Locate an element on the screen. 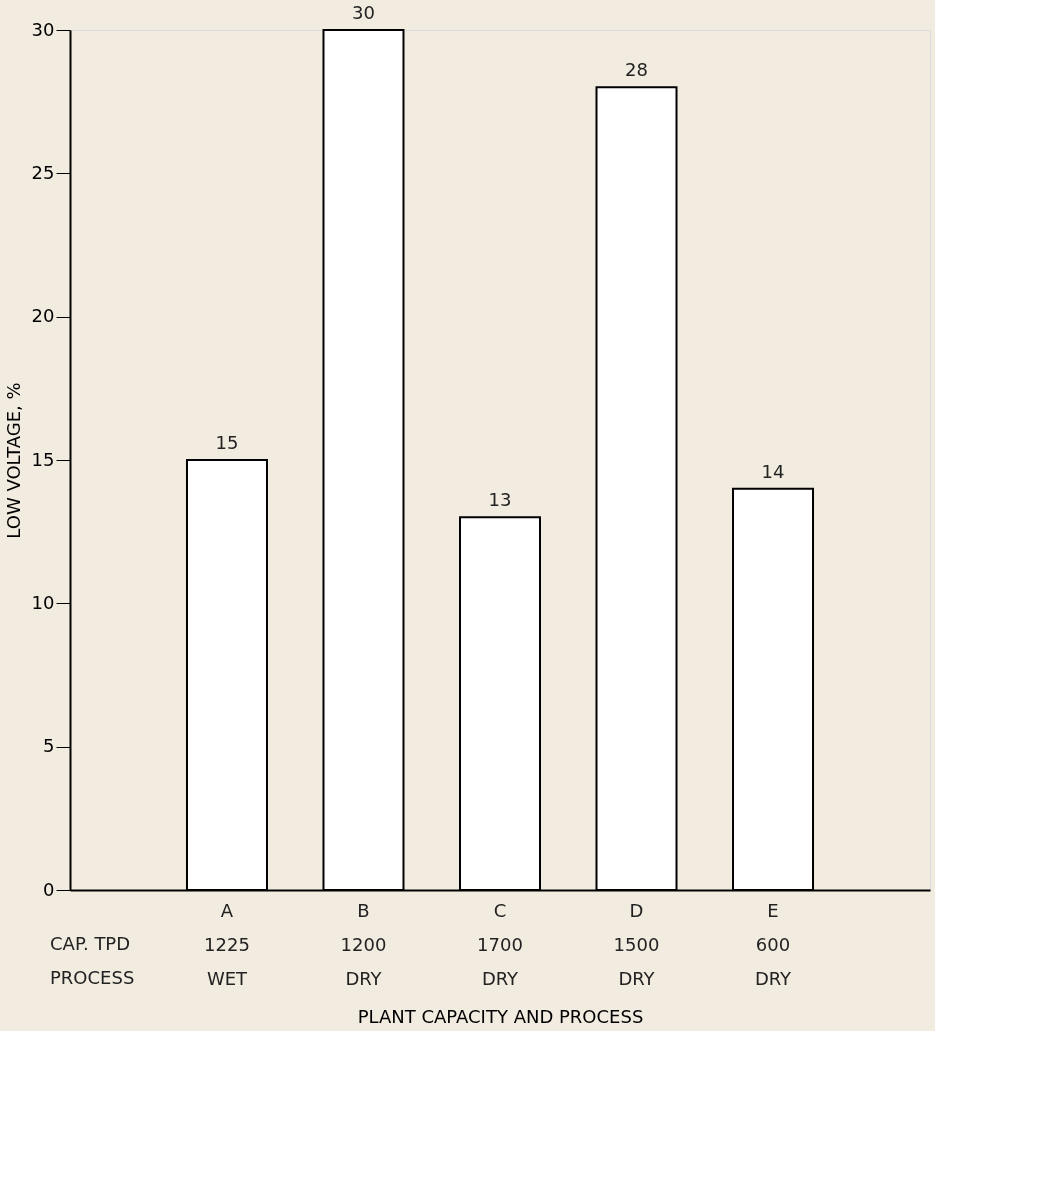 The height and width of the screenshot is (1184, 1061). y-tick-label: 20 is located at coordinates (43, 316).